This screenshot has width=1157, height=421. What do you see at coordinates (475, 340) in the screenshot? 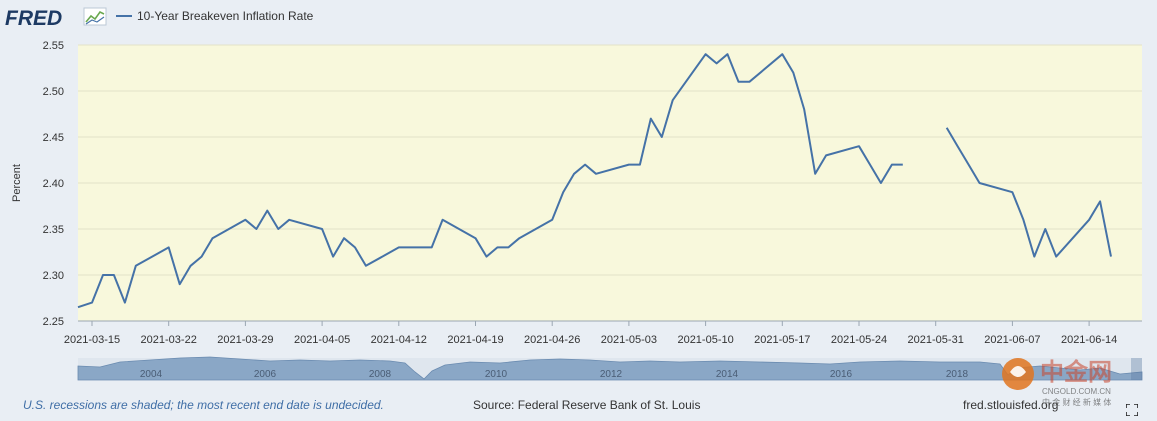
I see `x-tick-label: 2021-04-19` at bounding box center [475, 340].